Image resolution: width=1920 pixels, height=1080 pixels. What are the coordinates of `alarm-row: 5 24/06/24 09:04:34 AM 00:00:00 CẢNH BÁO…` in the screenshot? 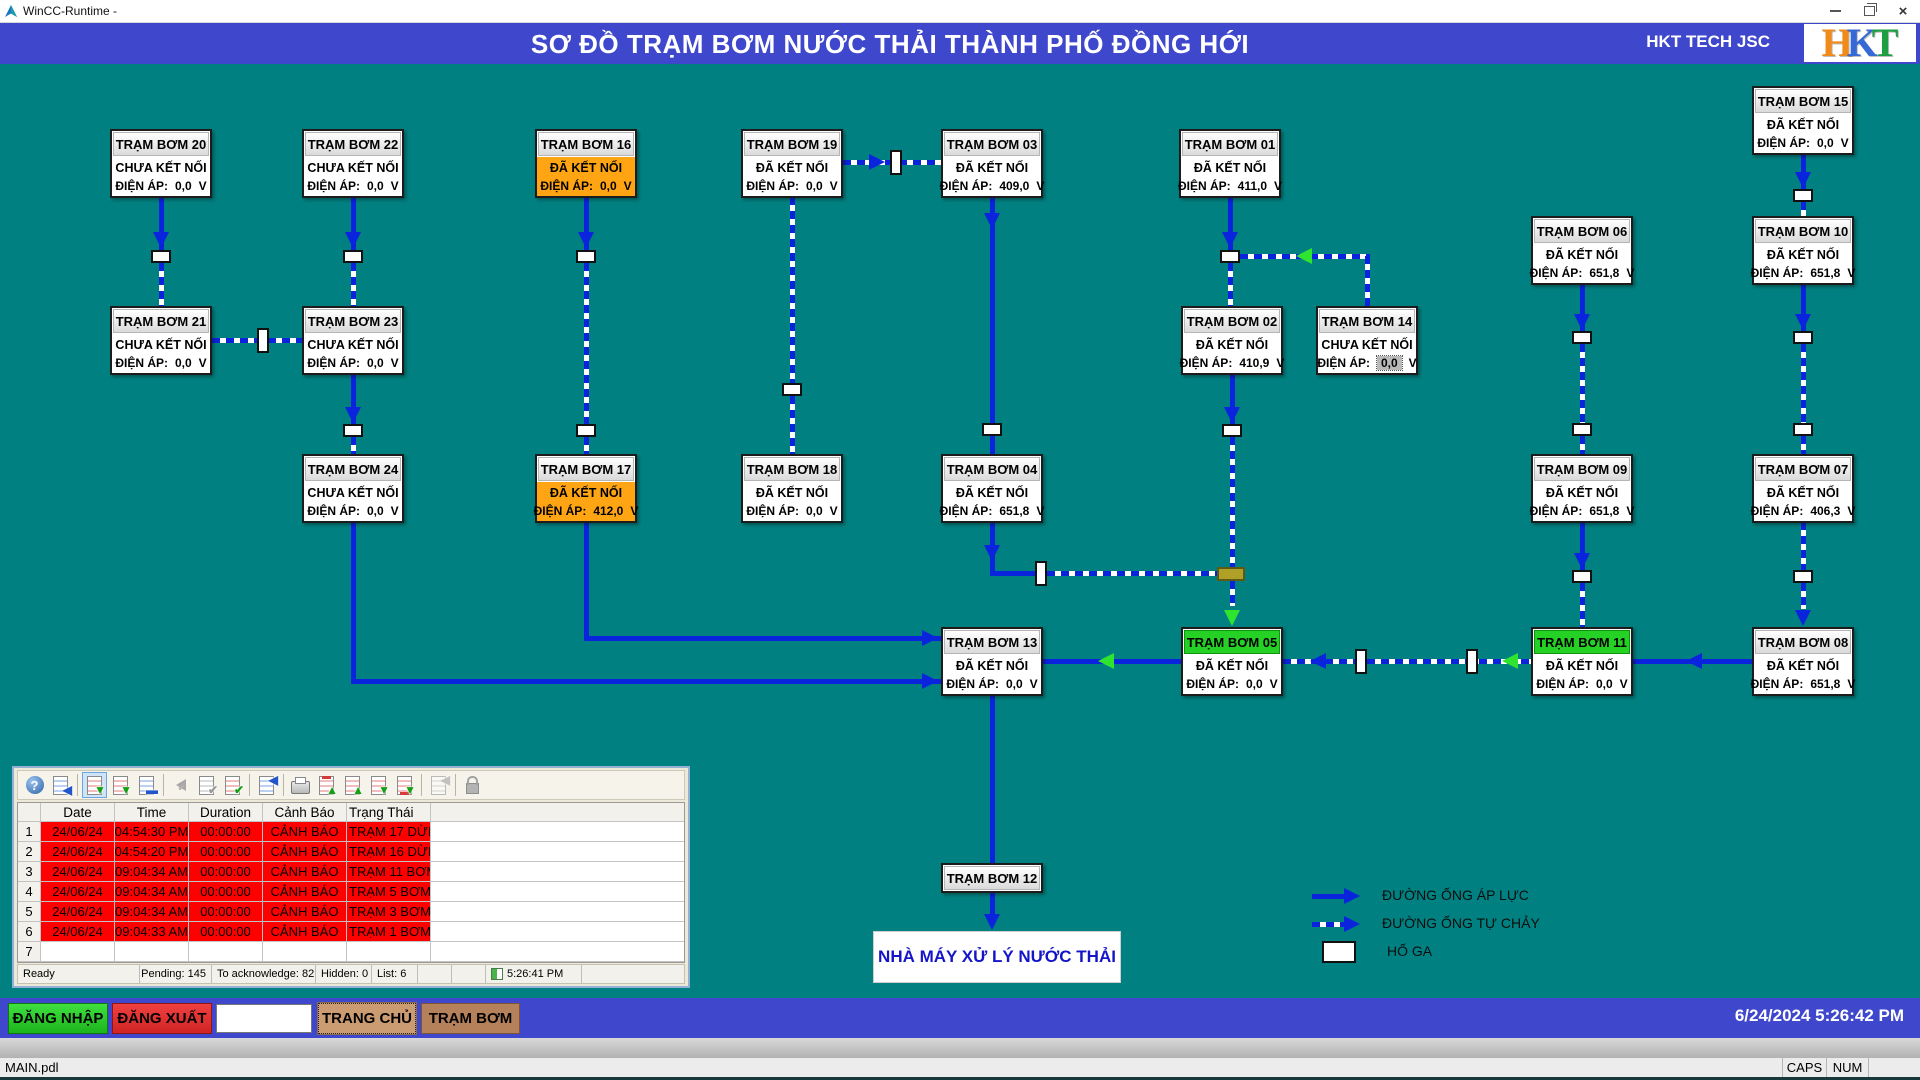 It's located at (351, 912).